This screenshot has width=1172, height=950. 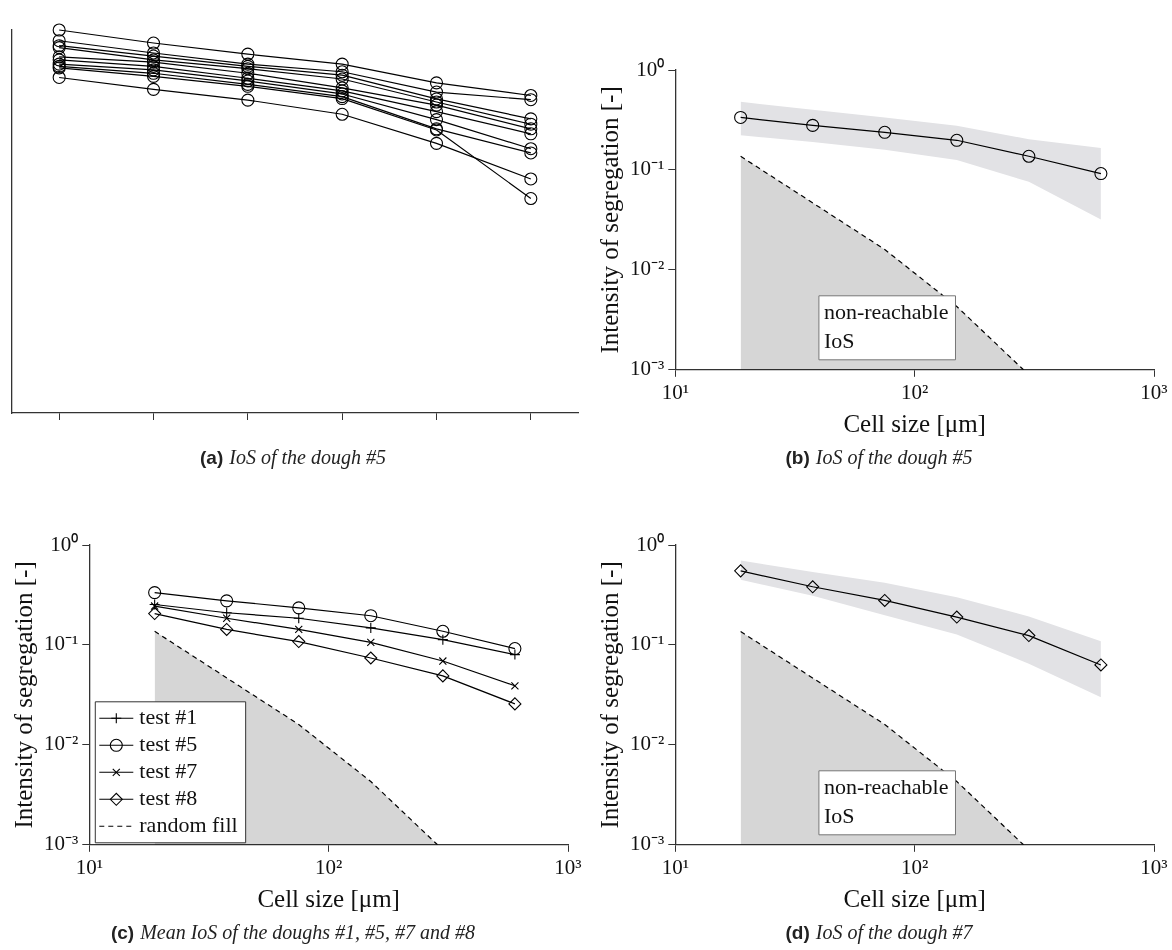 What do you see at coordinates (168, 771) in the screenshot?
I see `legend-label: test #7` at bounding box center [168, 771].